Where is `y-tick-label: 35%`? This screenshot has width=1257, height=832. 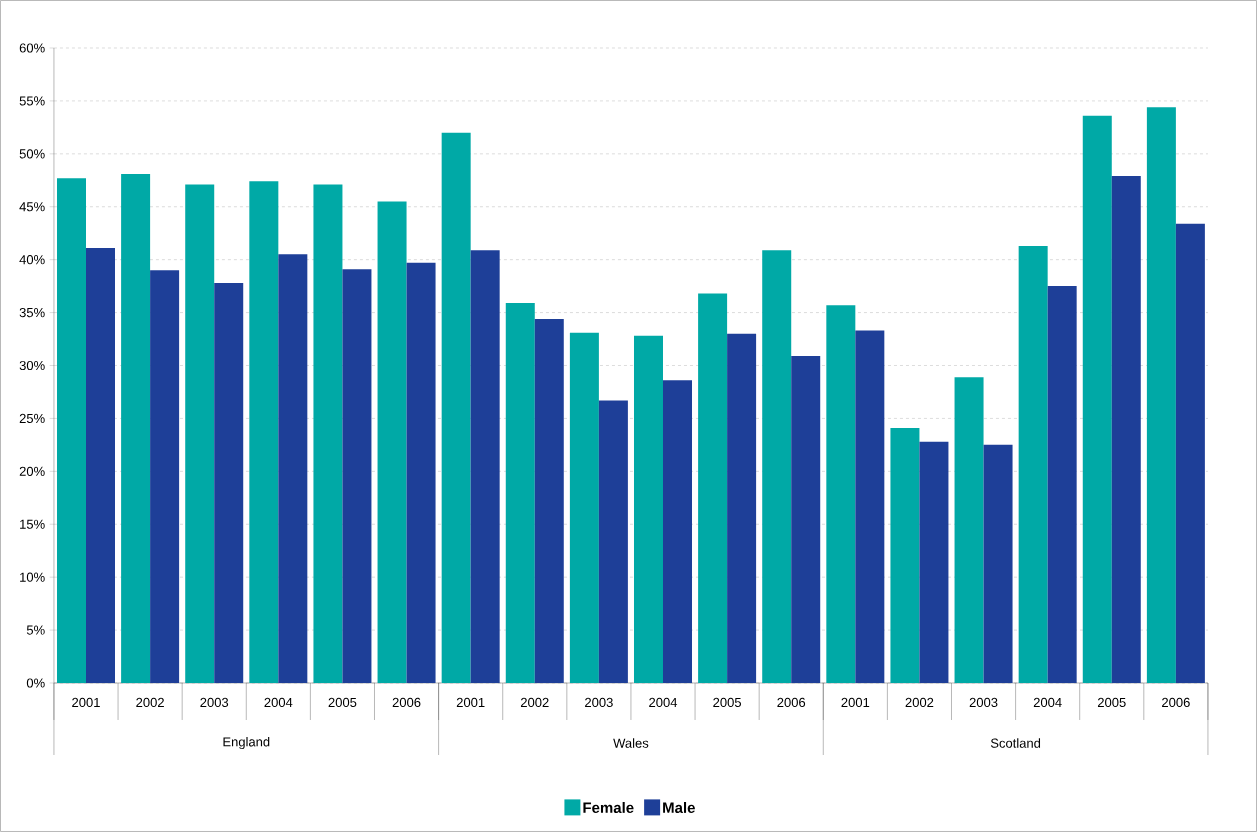
y-tick-label: 35% is located at coordinates (32, 312).